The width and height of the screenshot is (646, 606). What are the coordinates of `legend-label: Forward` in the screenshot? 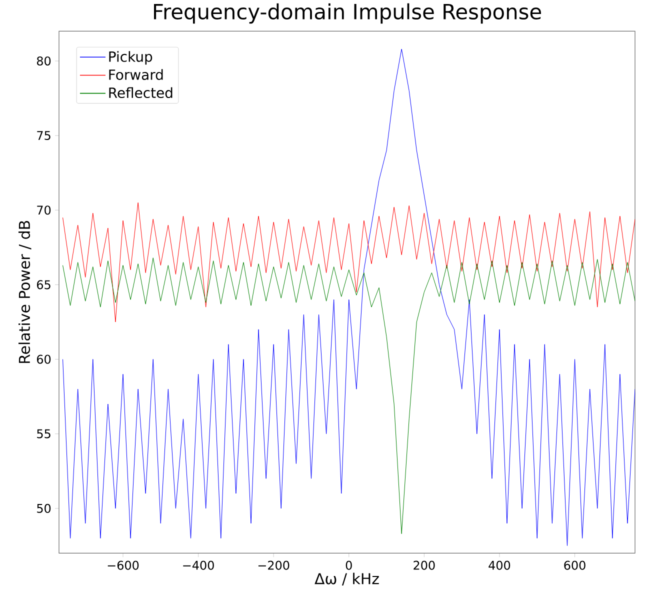 It's located at (136, 74).